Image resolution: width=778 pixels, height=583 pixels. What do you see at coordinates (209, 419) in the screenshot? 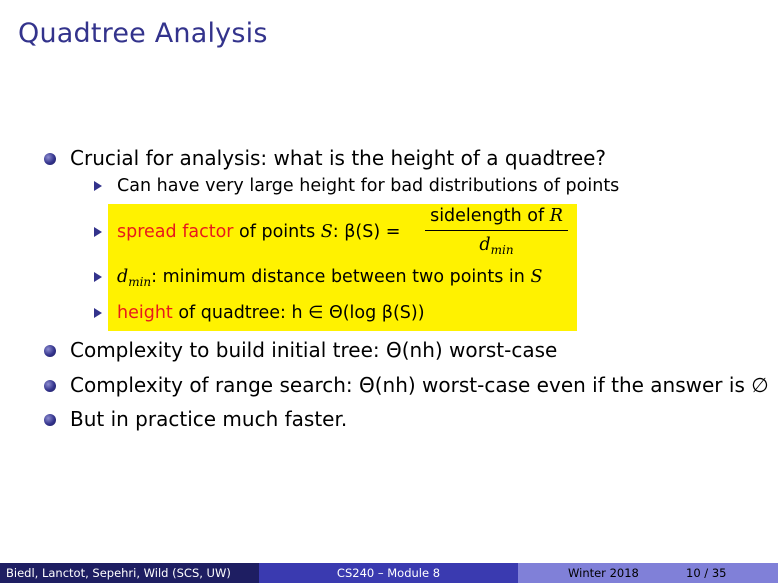
I see `bullet-practice: But in practice much faster.` at bounding box center [209, 419].